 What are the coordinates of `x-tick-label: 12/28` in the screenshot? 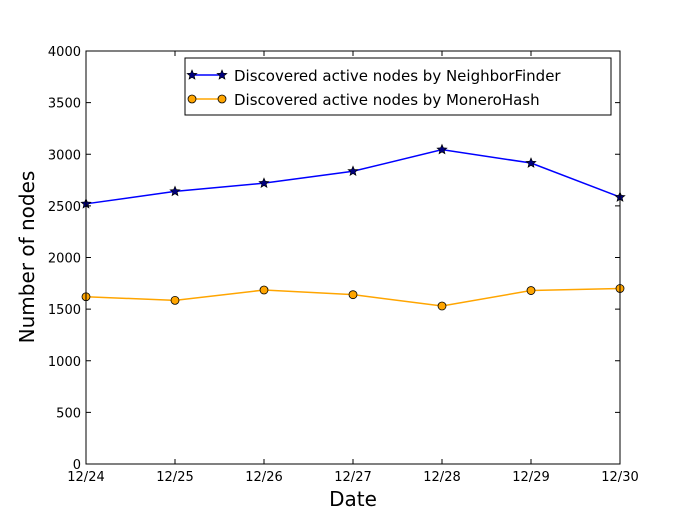 It's located at (441, 477).